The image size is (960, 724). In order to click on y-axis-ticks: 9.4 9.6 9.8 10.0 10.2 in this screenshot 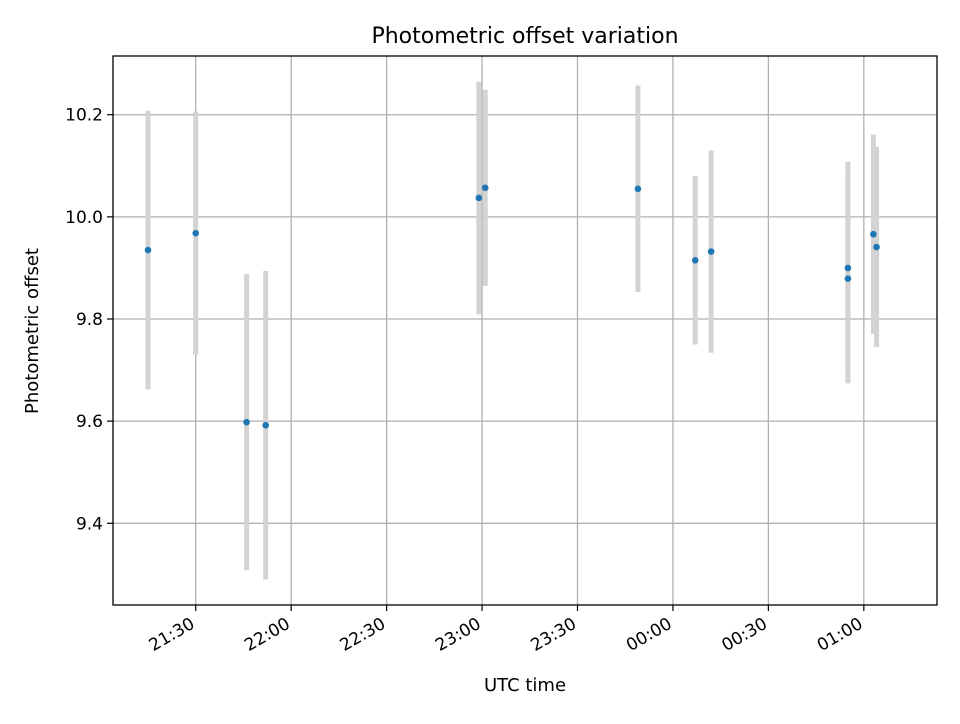, I will do `click(89, 320)`.